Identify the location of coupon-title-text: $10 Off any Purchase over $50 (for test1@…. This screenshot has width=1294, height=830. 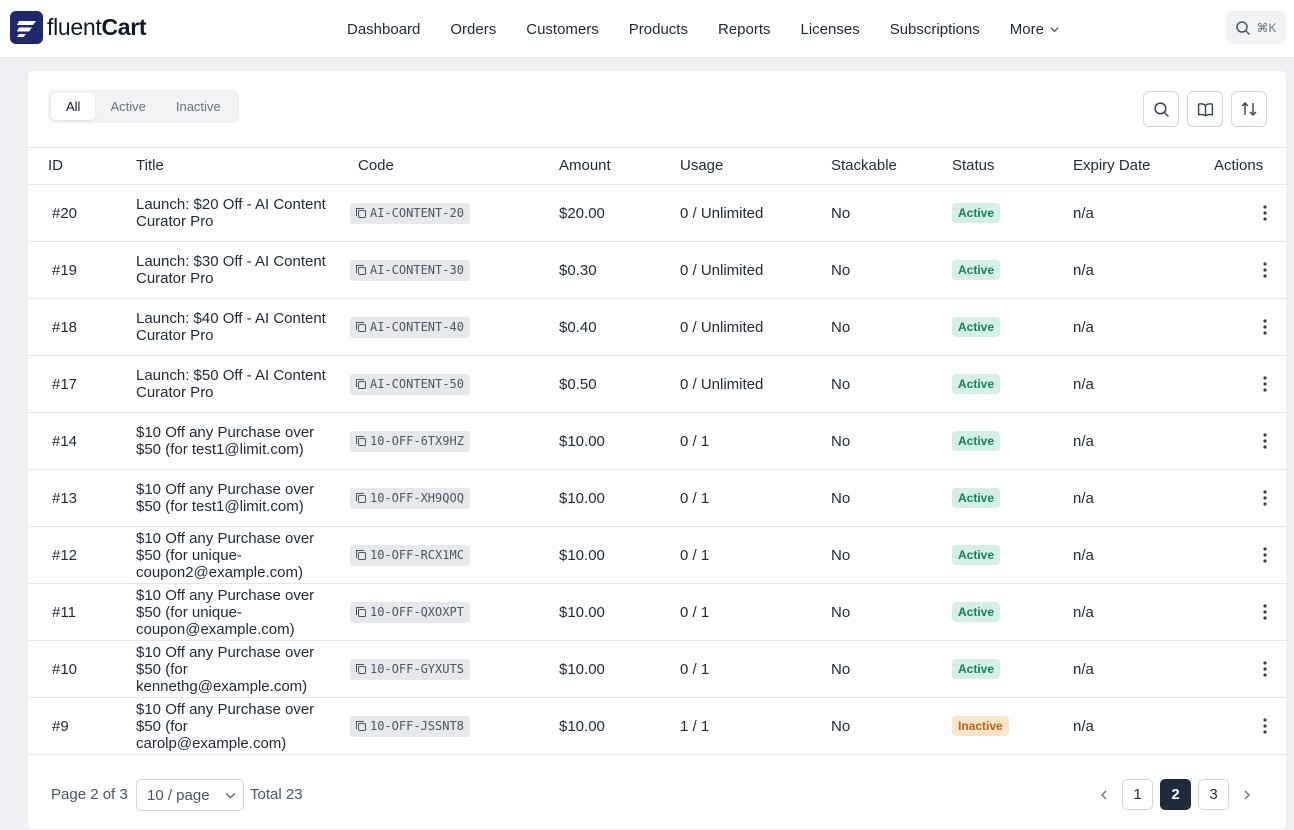
(225, 498).